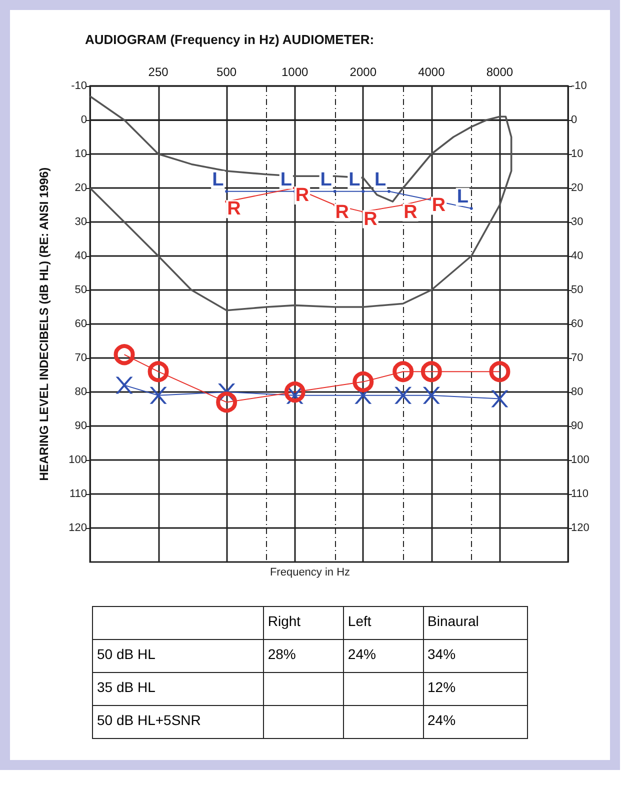 The width and height of the screenshot is (637, 786). I want to click on y-tick-label: 90, so click(80, 426).